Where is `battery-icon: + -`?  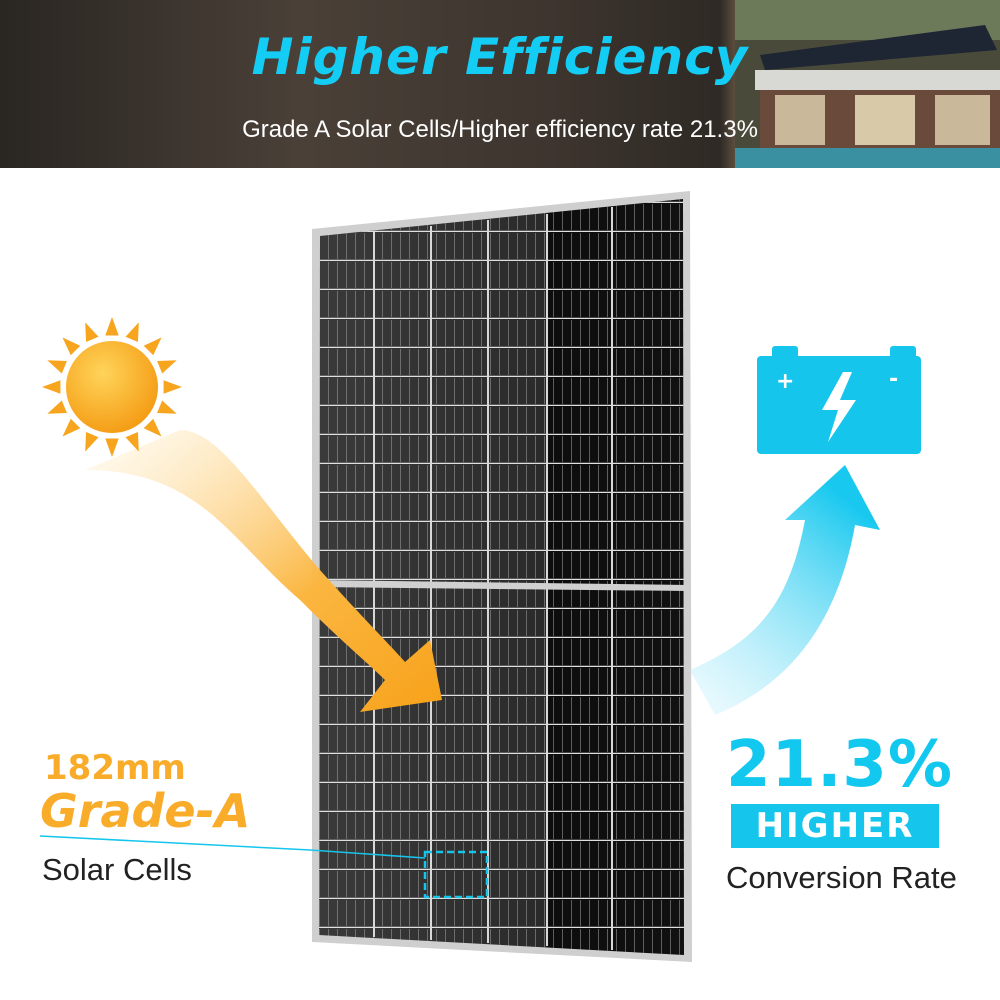 battery-icon: + - is located at coordinates (839, 400).